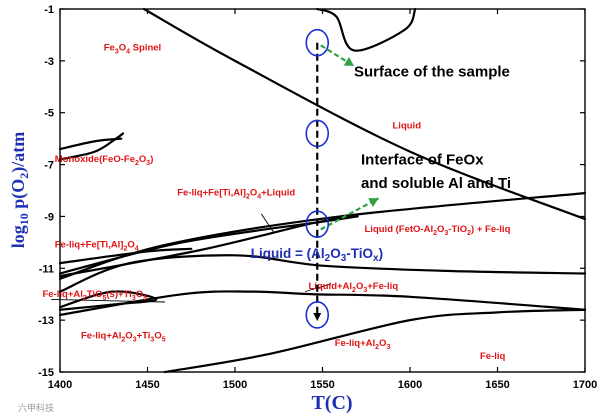 This screenshot has width=605, height=417. I want to click on liquid-composition-label-part: x, so click(376, 258).